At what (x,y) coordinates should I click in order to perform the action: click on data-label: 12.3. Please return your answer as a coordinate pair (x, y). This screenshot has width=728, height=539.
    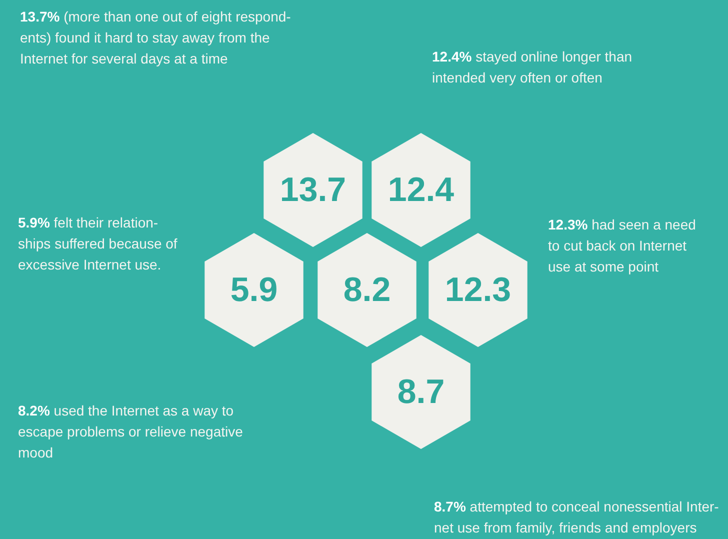
    Looking at the image, I should click on (478, 290).